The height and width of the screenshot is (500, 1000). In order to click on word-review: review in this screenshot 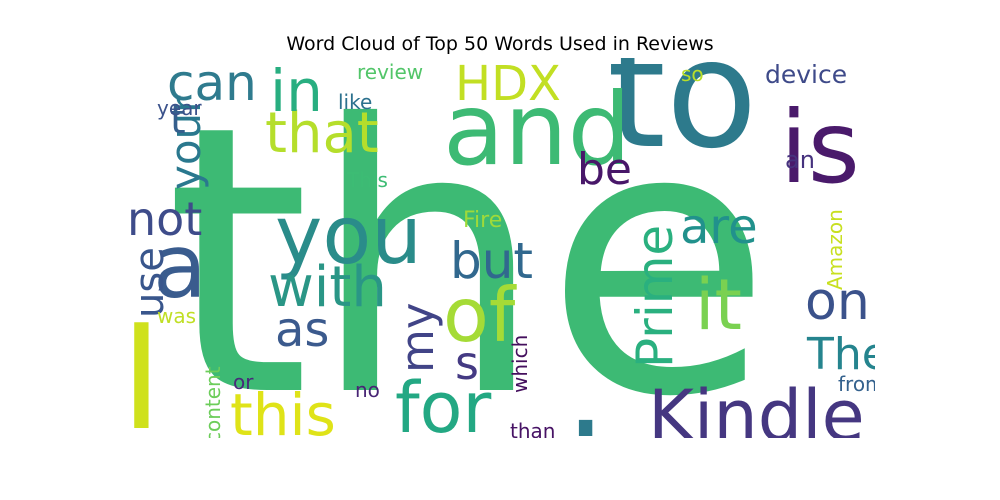, I will do `click(390, 72)`.